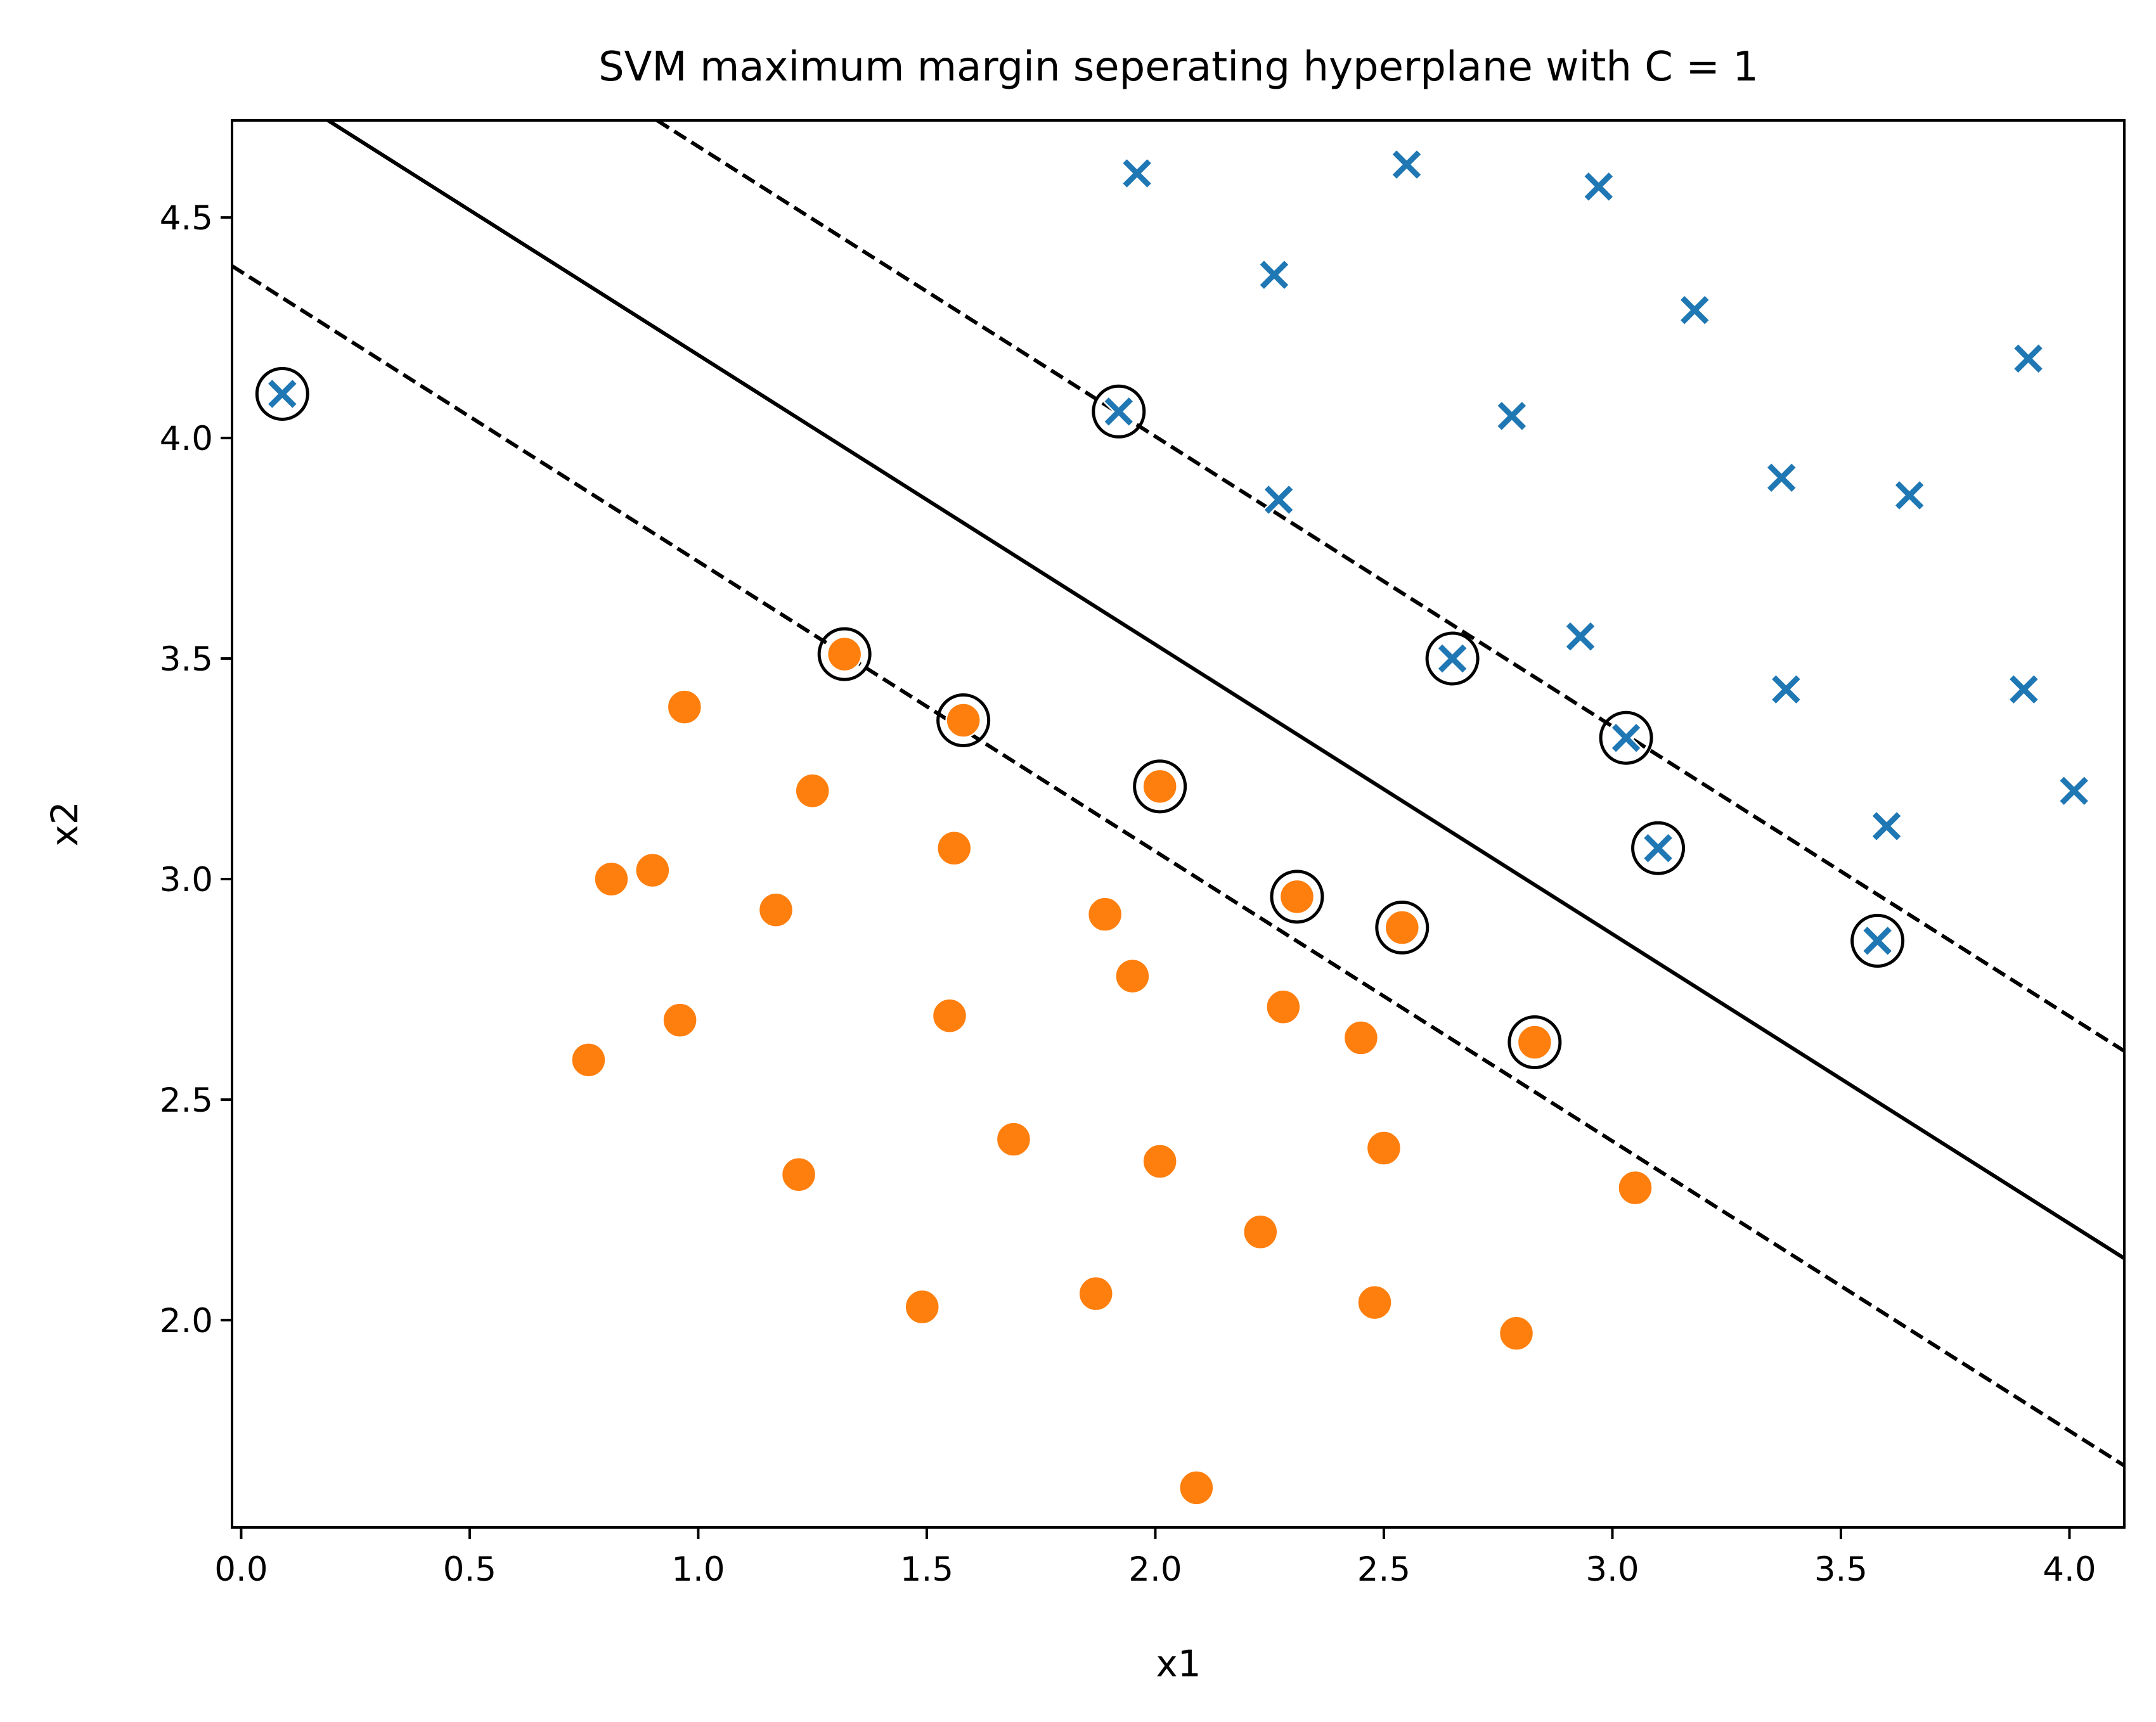 The image size is (2156, 1722). What do you see at coordinates (698, 1570) in the screenshot?
I see `x-tick-label: 1.0` at bounding box center [698, 1570].